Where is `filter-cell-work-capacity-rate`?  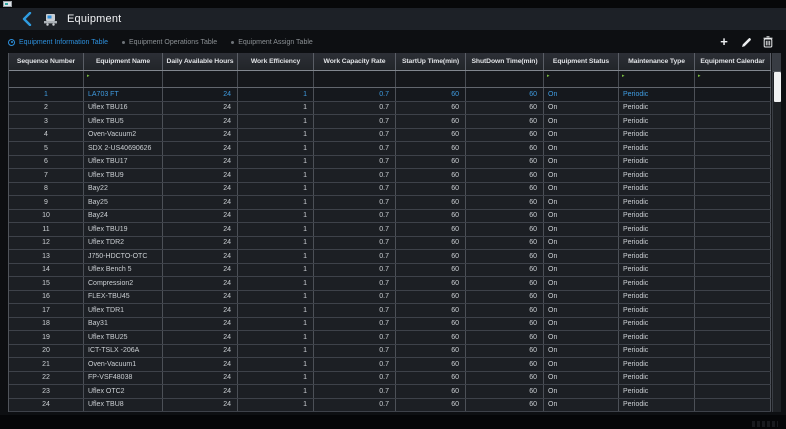
filter-cell-work-capacity-rate is located at coordinates (355, 79).